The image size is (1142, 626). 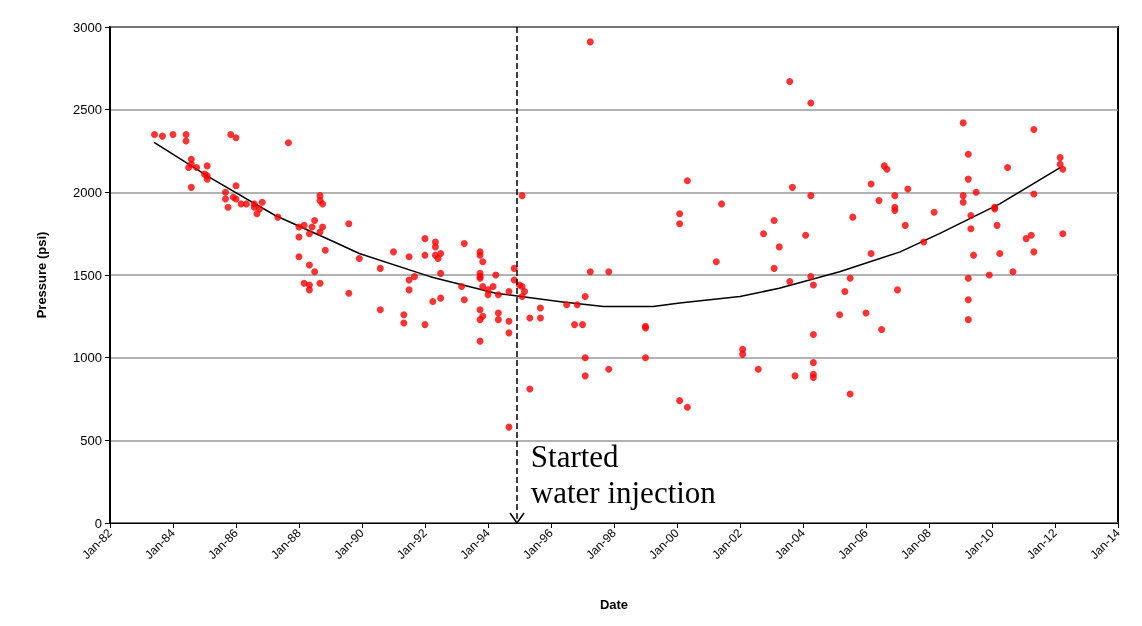 I want to click on x-axis-title: Date, so click(x=614, y=604).